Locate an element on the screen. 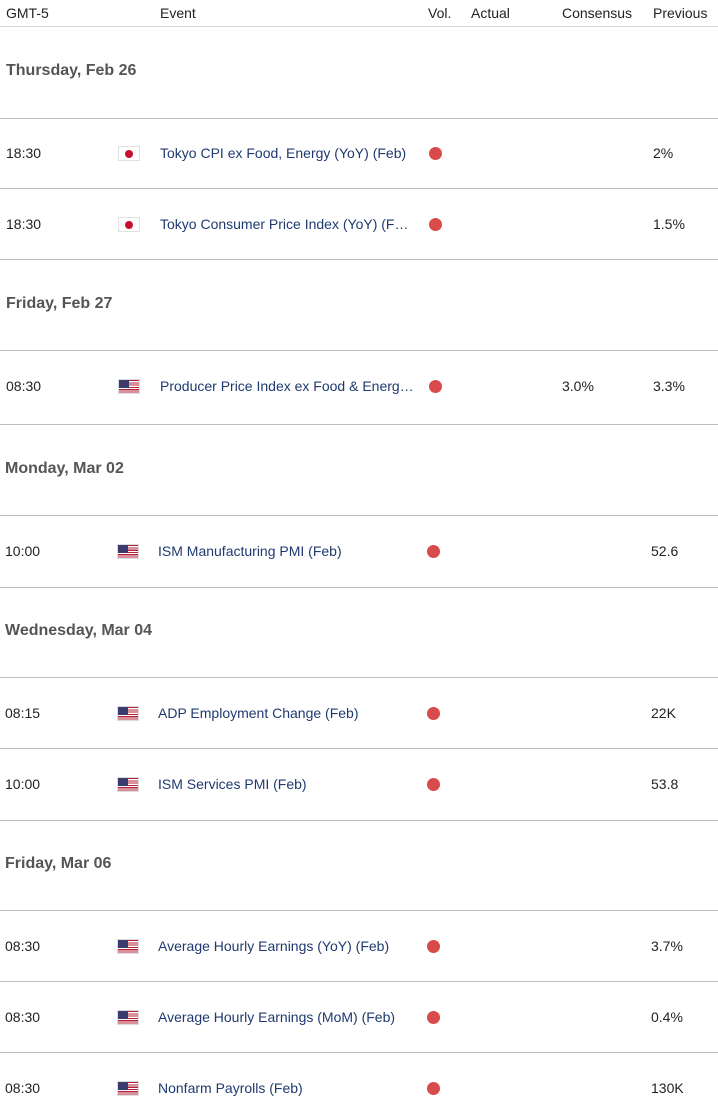  day-heading: Friday, Mar 06 is located at coordinates (58, 863).